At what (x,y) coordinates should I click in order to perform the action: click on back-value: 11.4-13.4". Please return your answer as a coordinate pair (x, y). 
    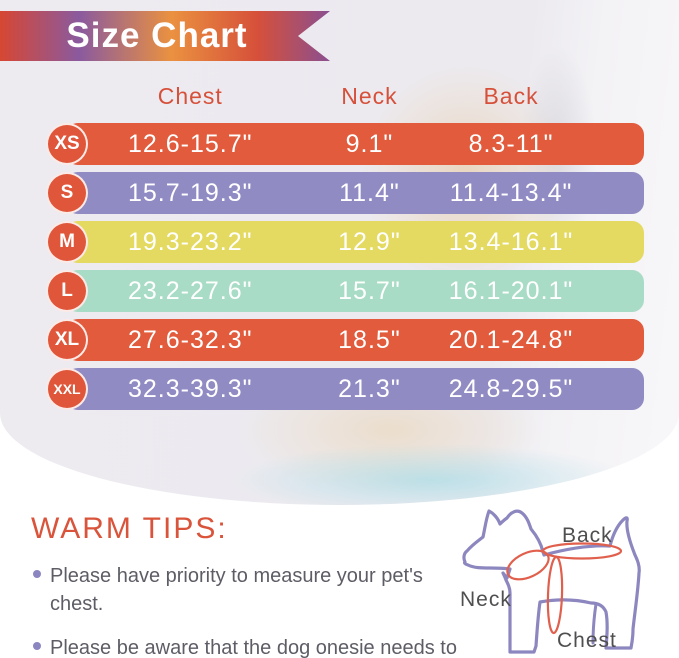
    Looking at the image, I should click on (511, 192).